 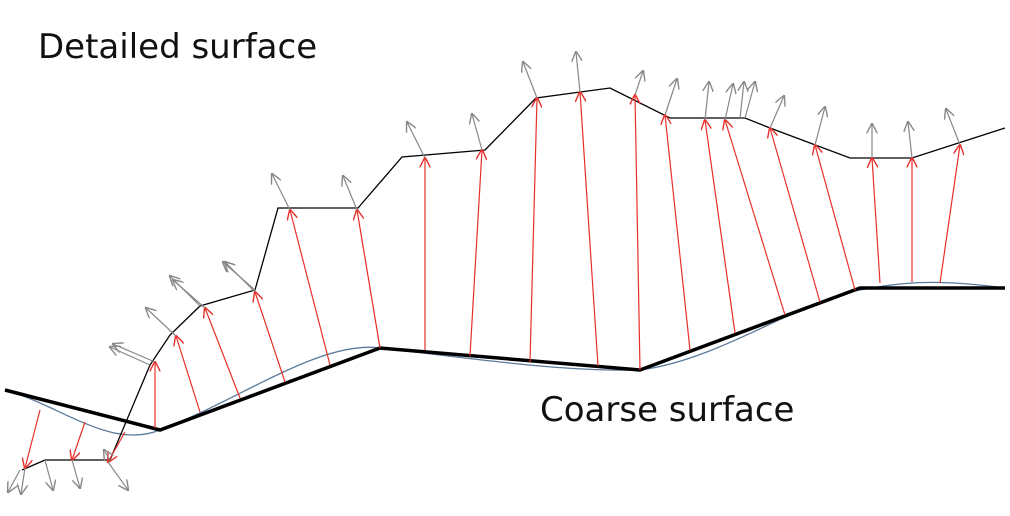 What do you see at coordinates (177, 47) in the screenshot?
I see `detailed-label: Detailed surface` at bounding box center [177, 47].